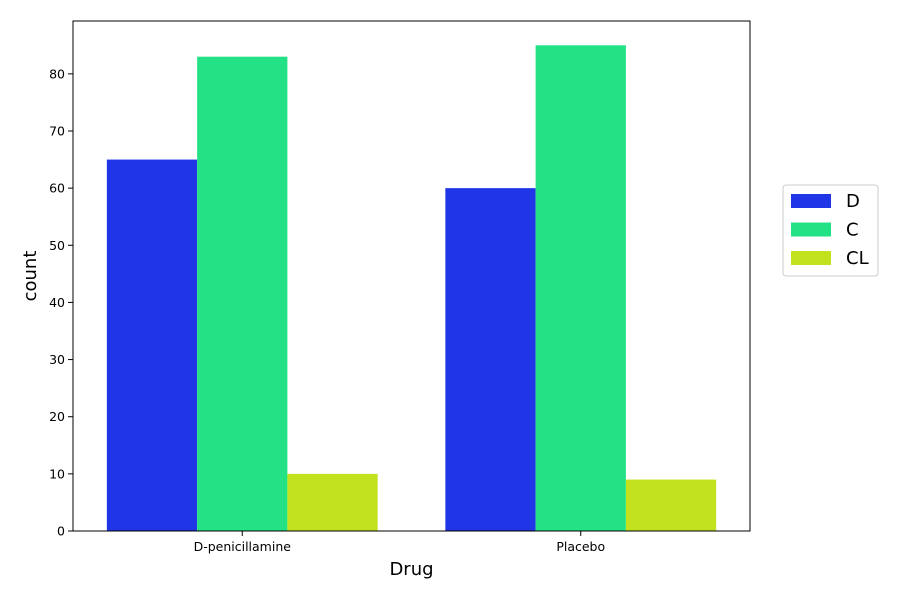  Describe the element at coordinates (57, 416) in the screenshot. I see `y-tick-label: 20` at that location.